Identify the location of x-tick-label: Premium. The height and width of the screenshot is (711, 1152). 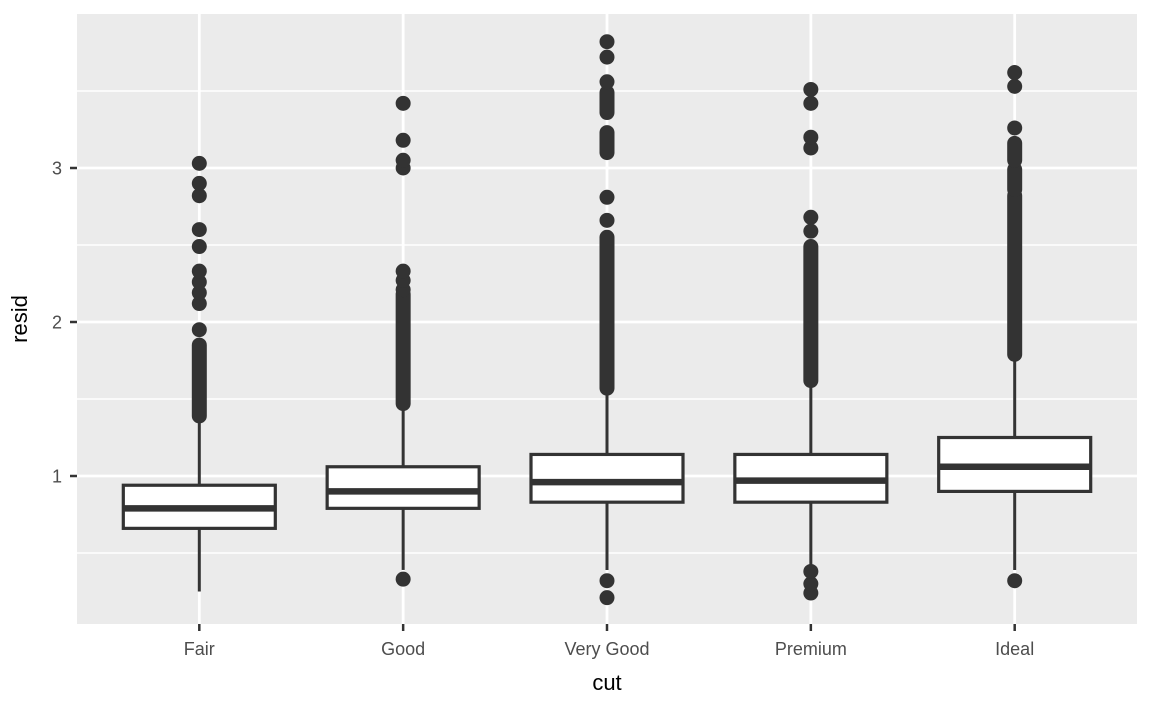
(811, 649).